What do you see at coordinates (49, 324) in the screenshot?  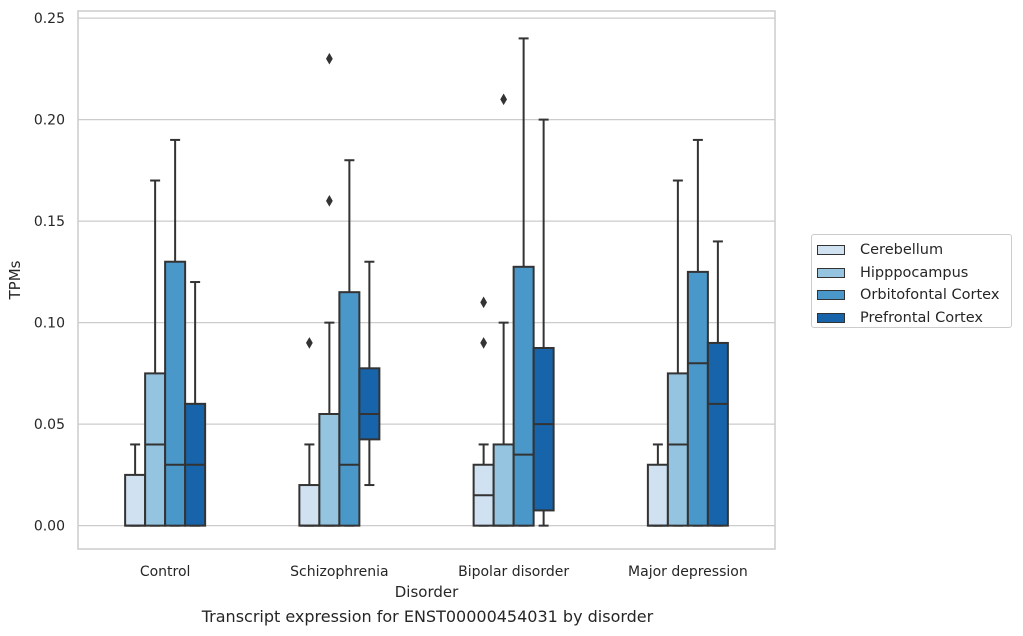 I see `y-tick-label: 0.10` at bounding box center [49, 324].